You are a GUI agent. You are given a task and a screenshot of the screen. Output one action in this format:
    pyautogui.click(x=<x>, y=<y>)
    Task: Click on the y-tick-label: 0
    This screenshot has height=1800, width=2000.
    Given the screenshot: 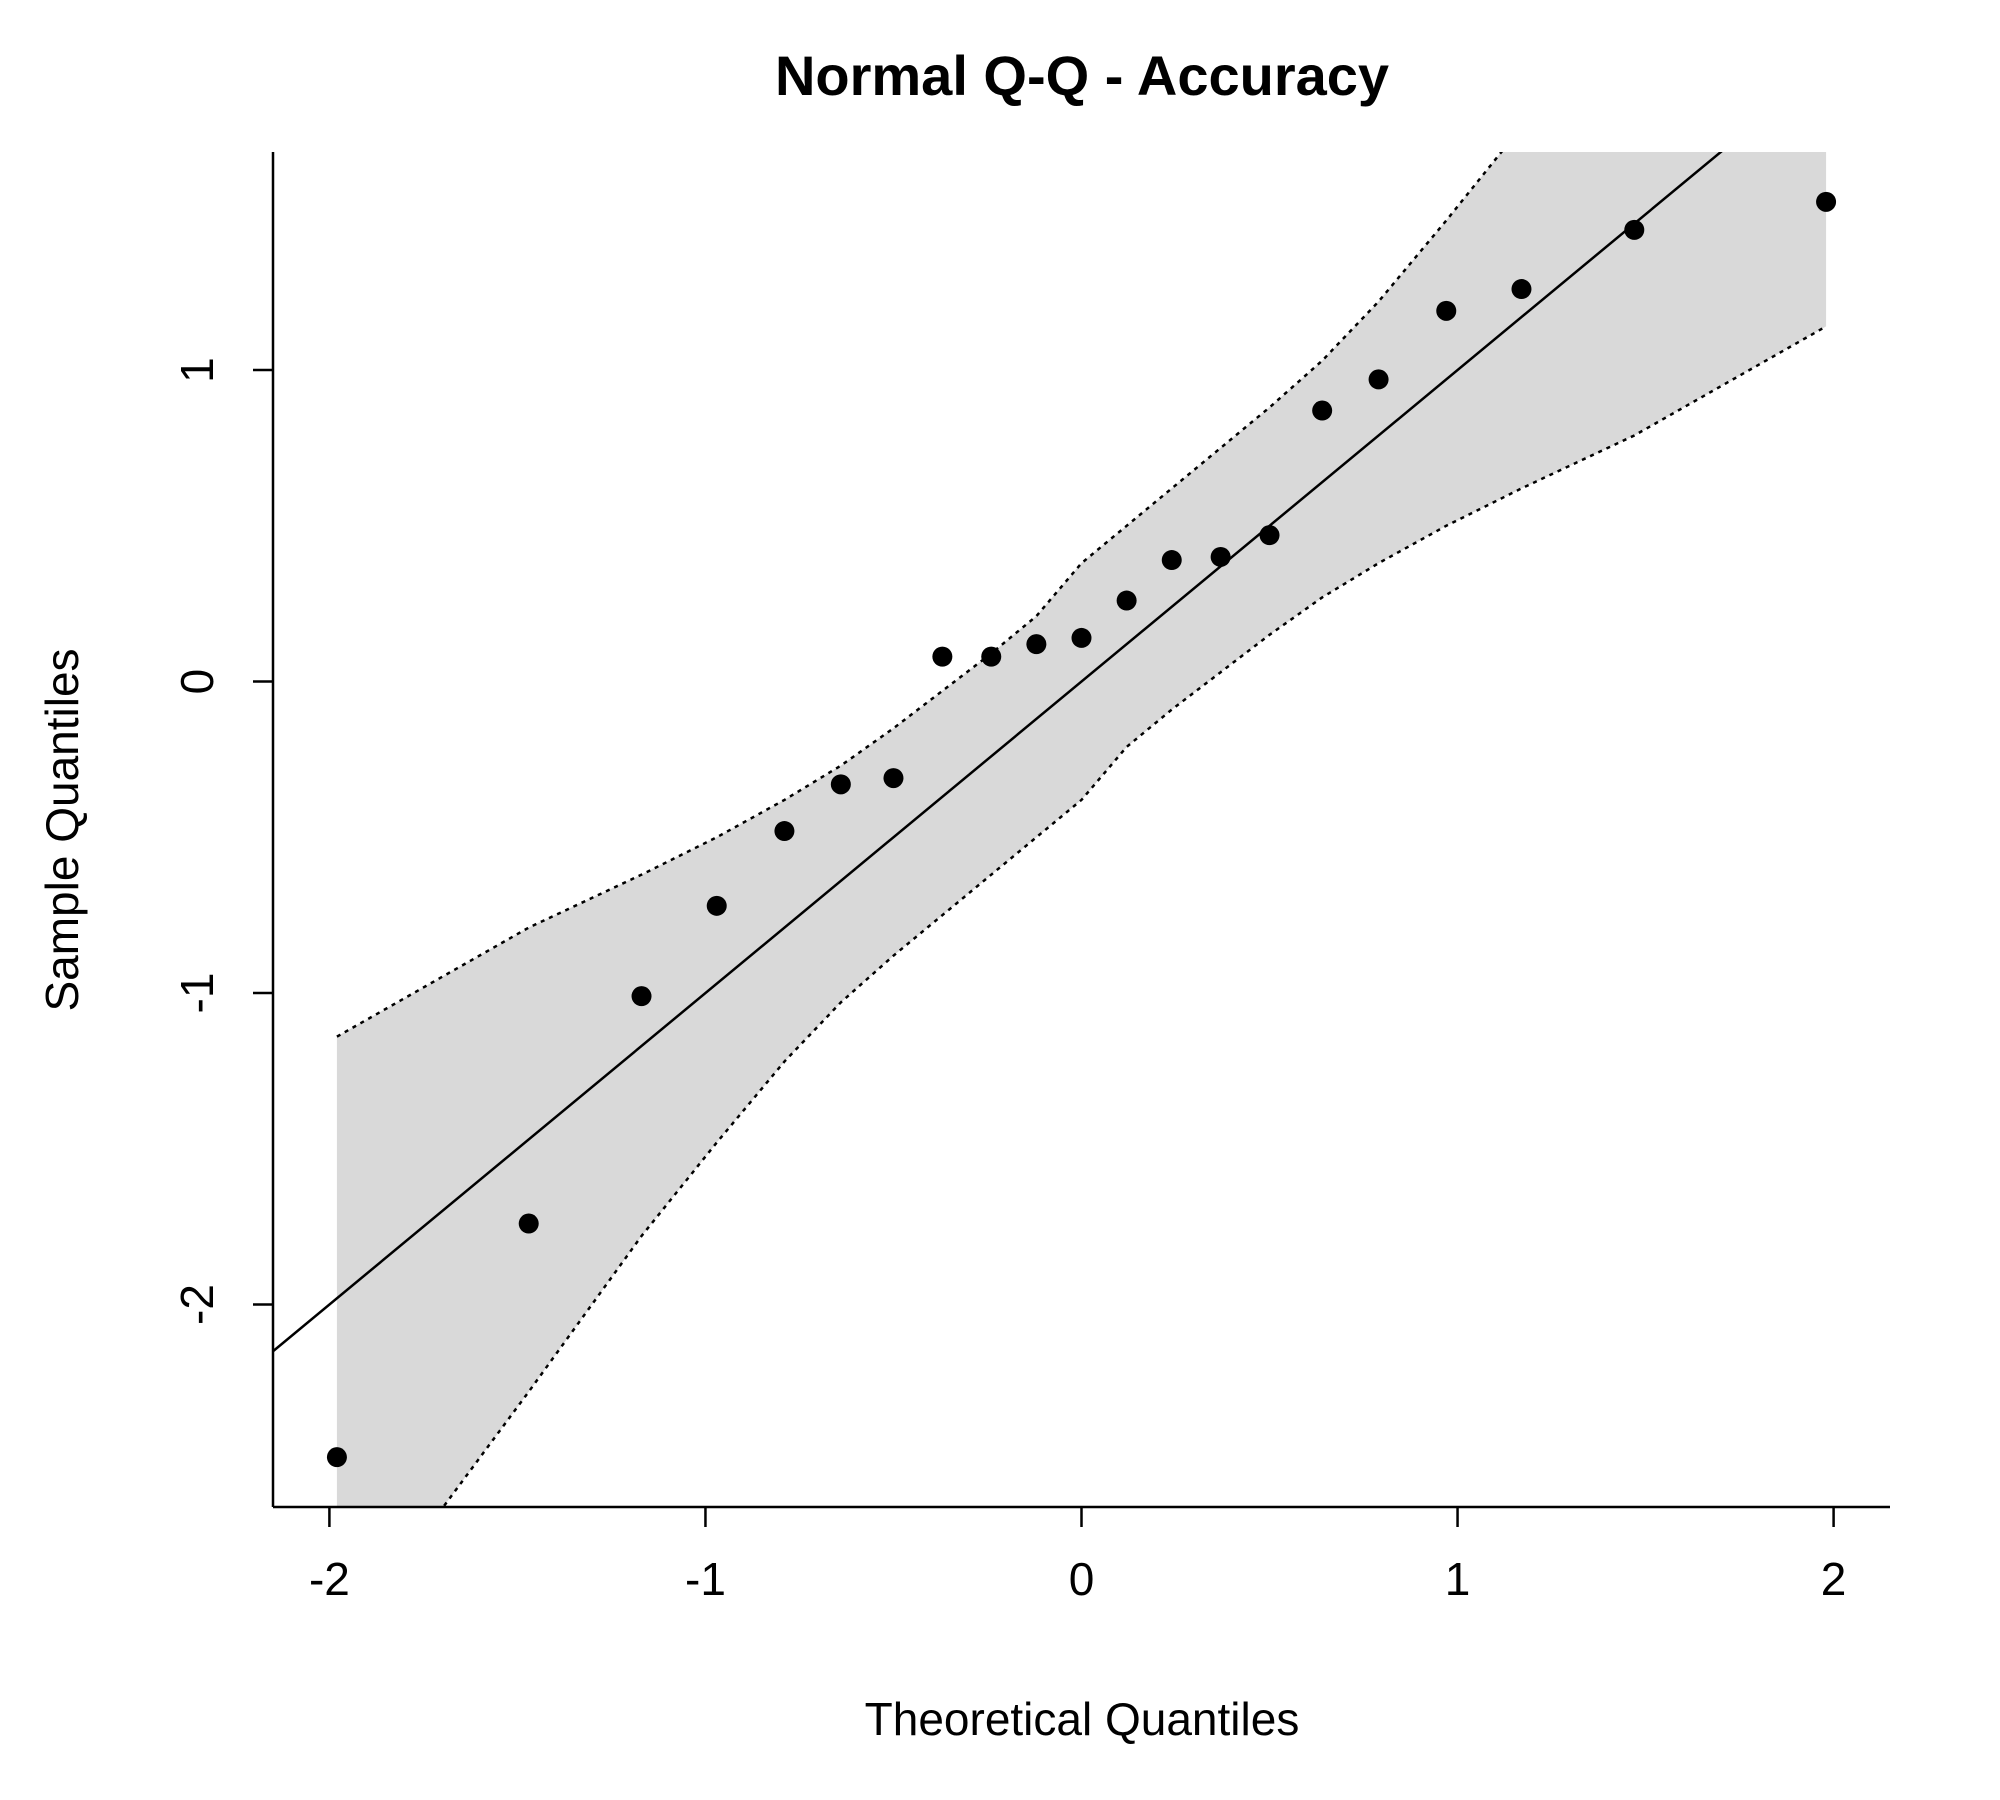 What is the action you would take?
    pyautogui.click(x=197, y=682)
    